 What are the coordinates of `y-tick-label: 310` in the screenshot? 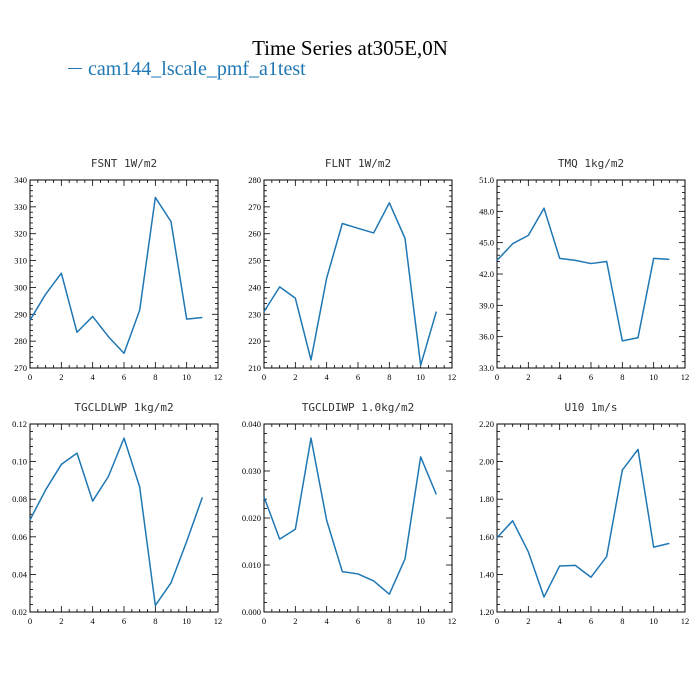 It's located at (20, 261).